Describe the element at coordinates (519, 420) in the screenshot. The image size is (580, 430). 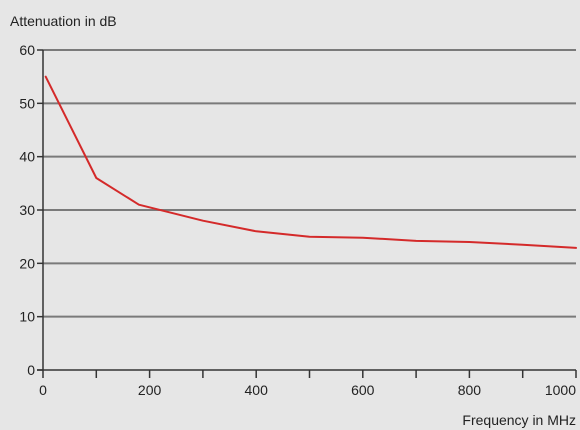
I see `x-axis-label: Frequency in MHz` at that location.